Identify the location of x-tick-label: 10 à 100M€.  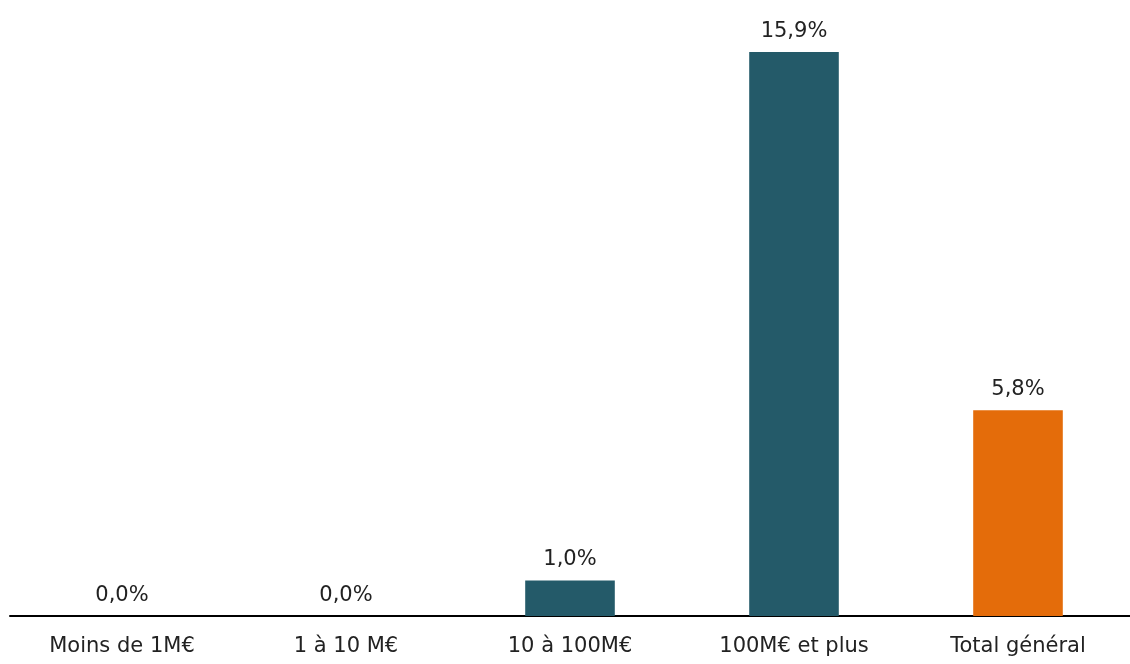
(570, 644).